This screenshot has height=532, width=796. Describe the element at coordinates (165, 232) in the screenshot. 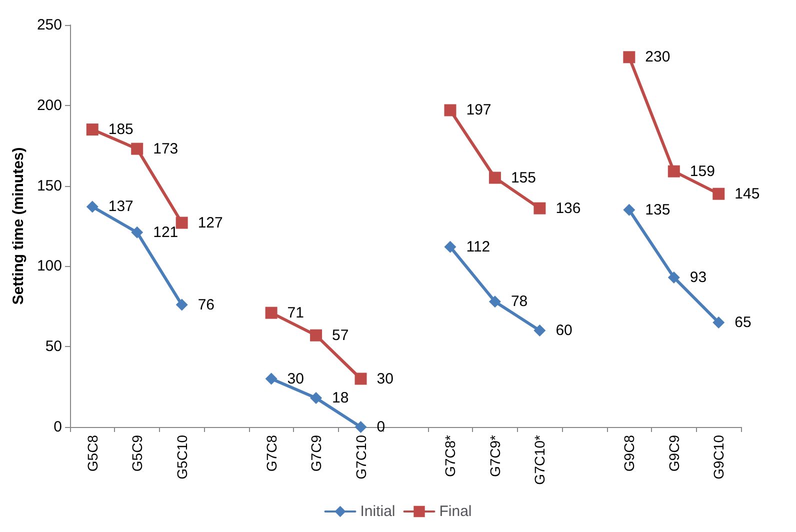

I see `data-label: 121` at that location.